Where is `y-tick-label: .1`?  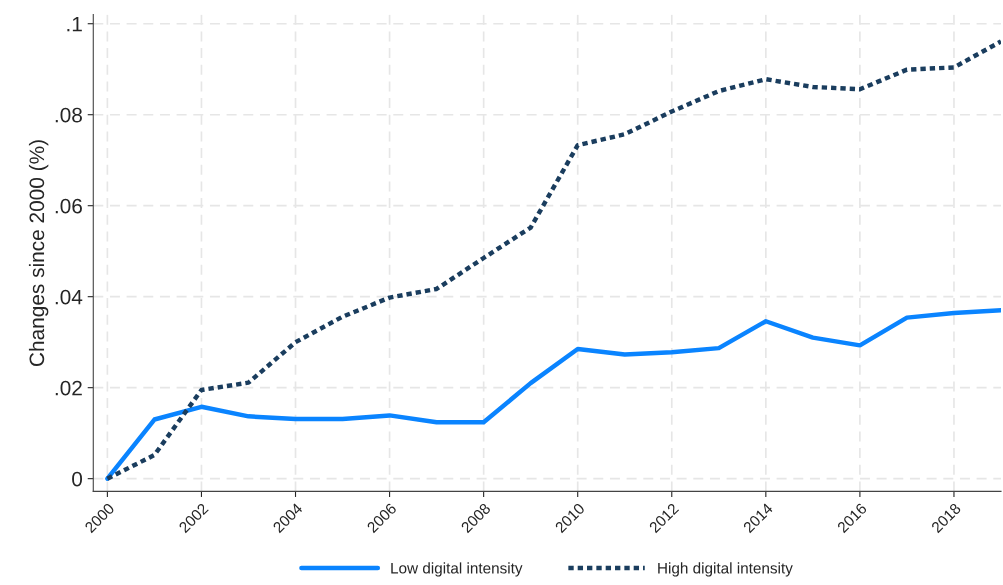 y-tick-label: .1 is located at coordinates (74, 24).